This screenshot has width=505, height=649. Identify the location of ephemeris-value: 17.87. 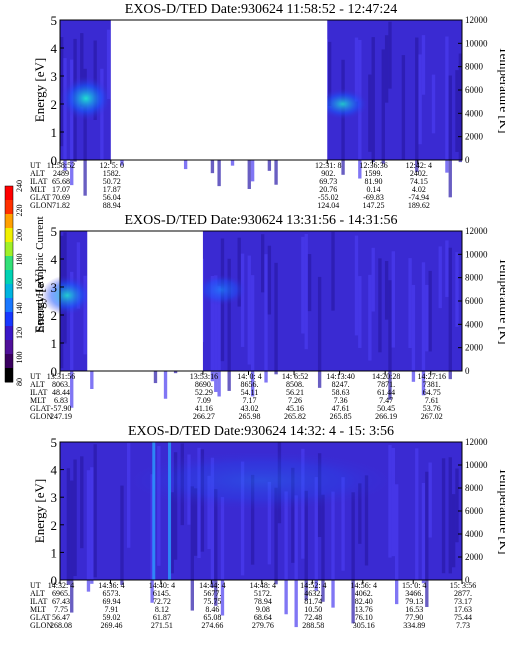
(112, 189).